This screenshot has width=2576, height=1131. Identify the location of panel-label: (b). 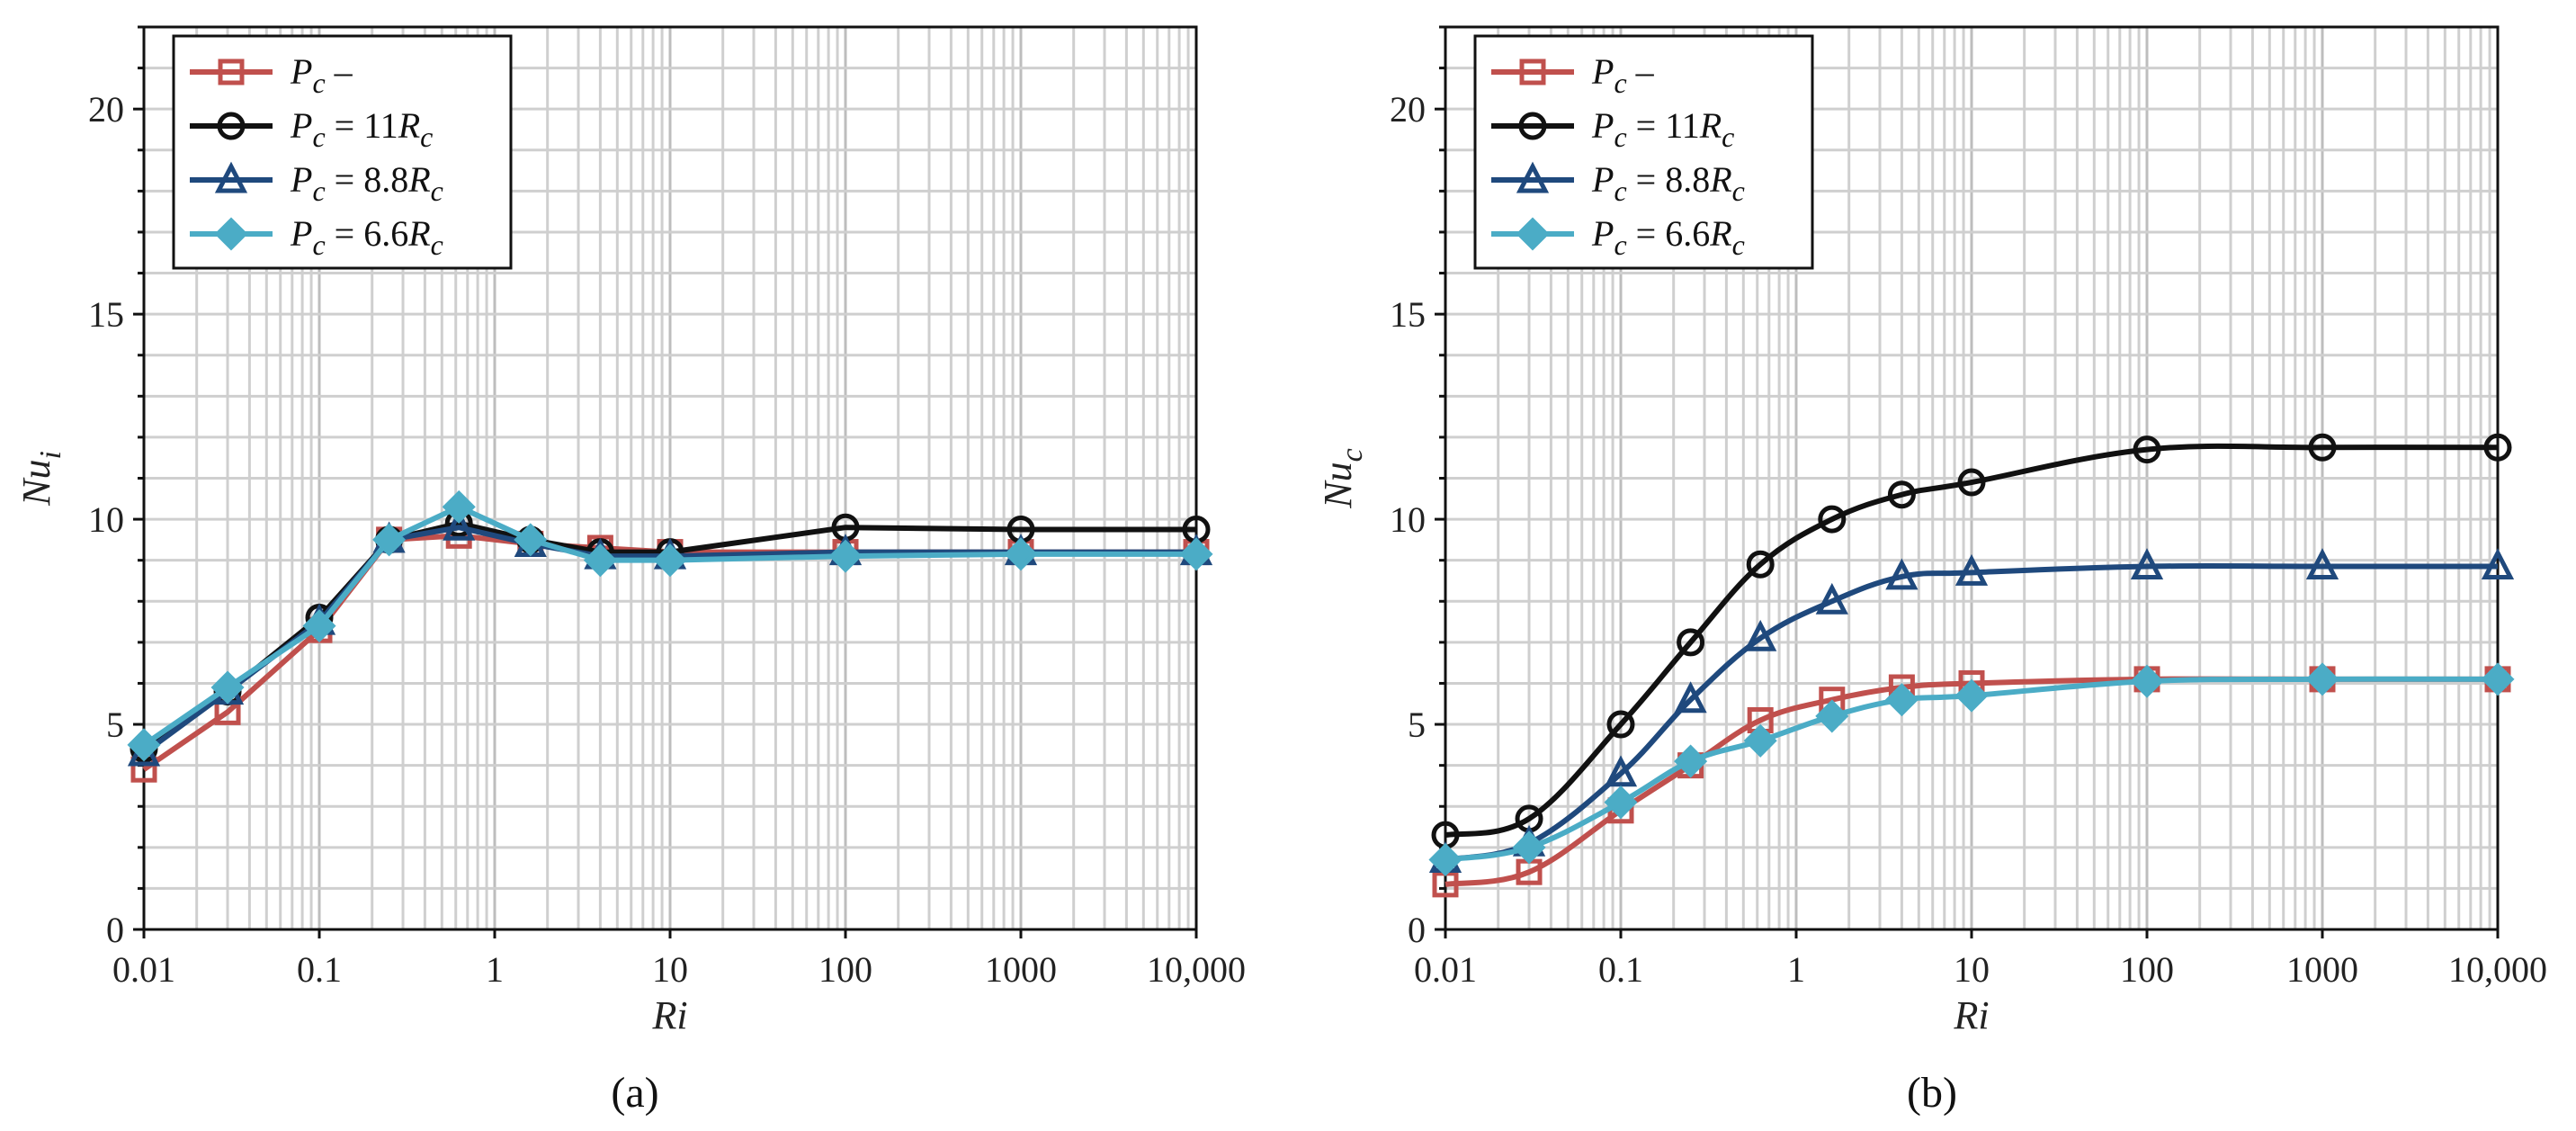
(1932, 1093).